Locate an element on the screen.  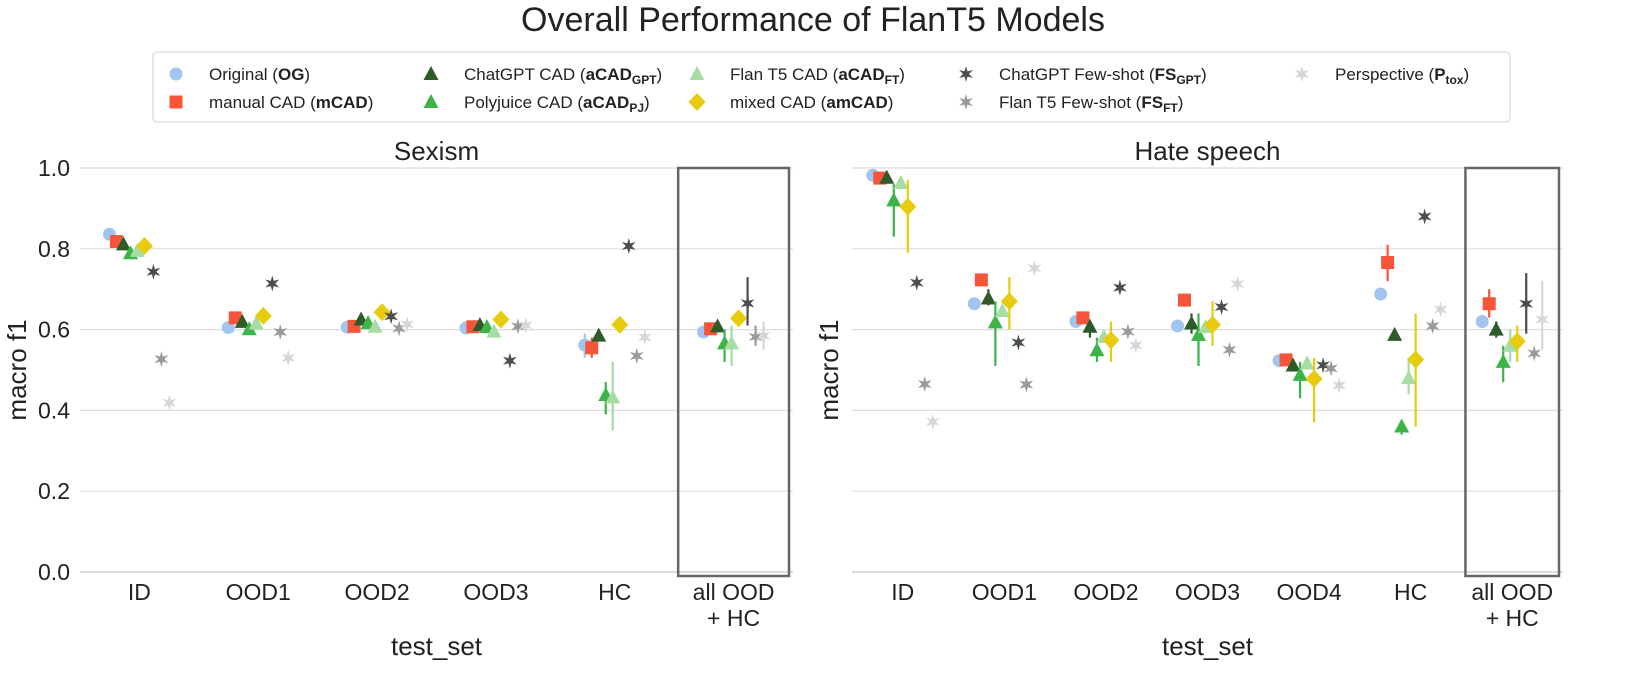
legend-item-aCADGPT: ChatGPT CAD (aCADGPT) is located at coordinates (542, 76).